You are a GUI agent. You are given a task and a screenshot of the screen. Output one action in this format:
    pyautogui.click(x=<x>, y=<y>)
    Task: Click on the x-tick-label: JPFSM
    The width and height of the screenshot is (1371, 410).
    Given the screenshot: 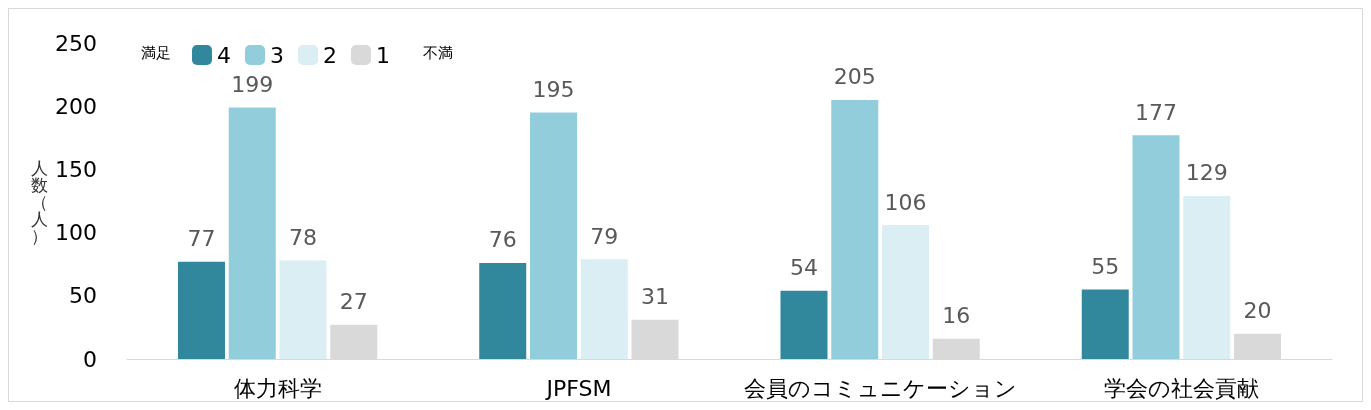 What is the action you would take?
    pyautogui.click(x=578, y=388)
    